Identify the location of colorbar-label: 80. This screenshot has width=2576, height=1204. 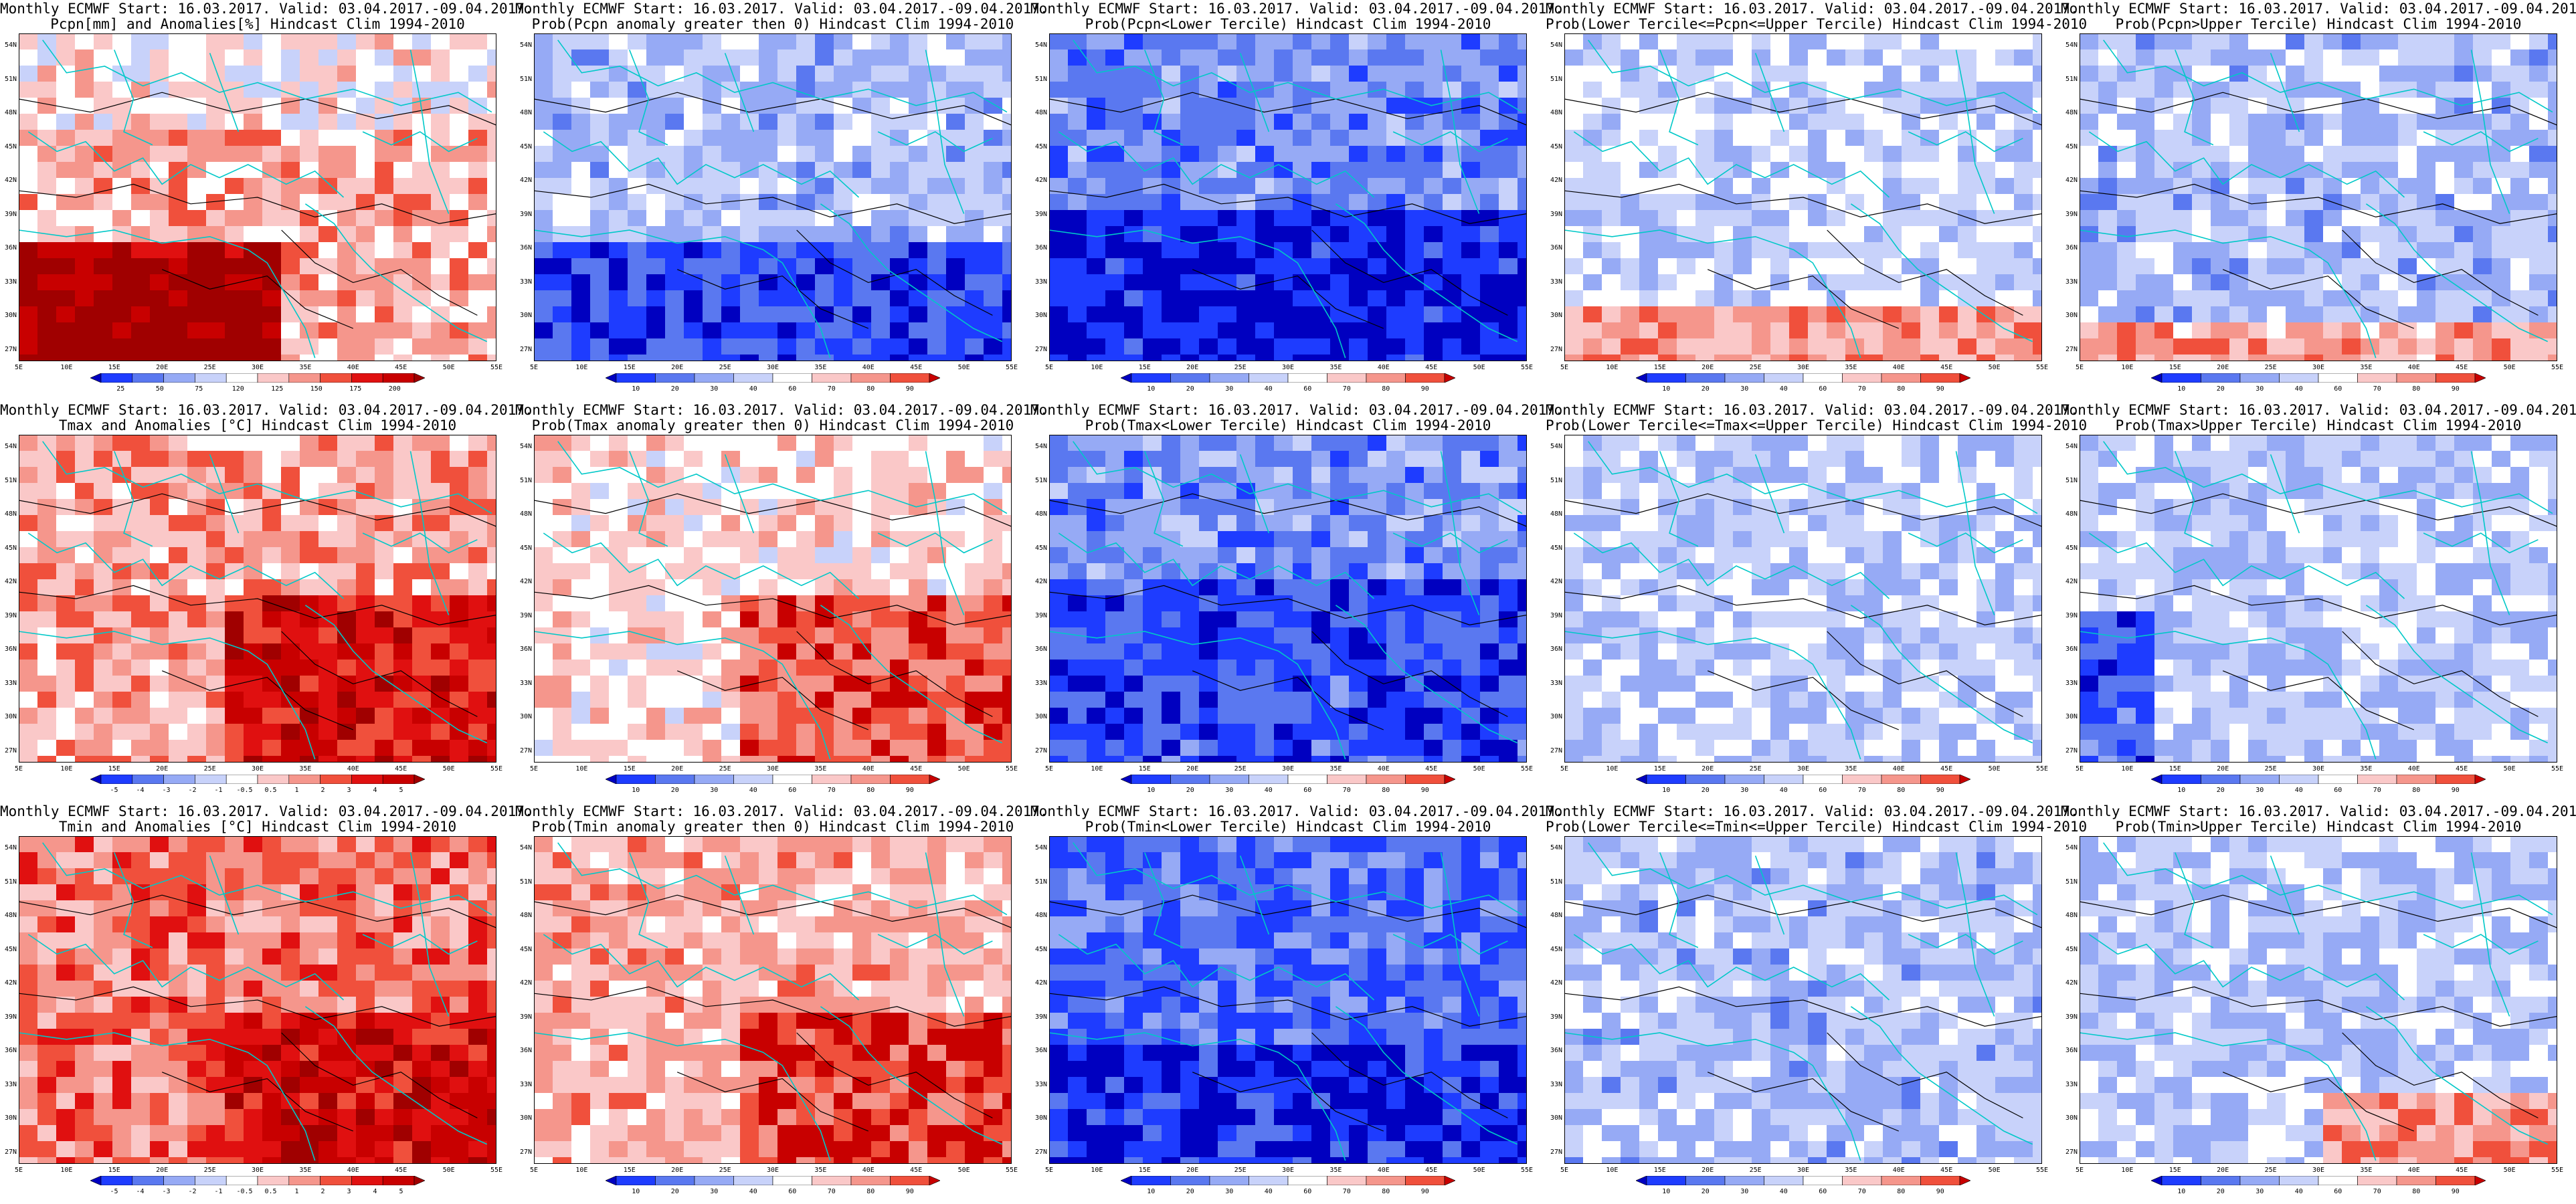
(1386, 790).